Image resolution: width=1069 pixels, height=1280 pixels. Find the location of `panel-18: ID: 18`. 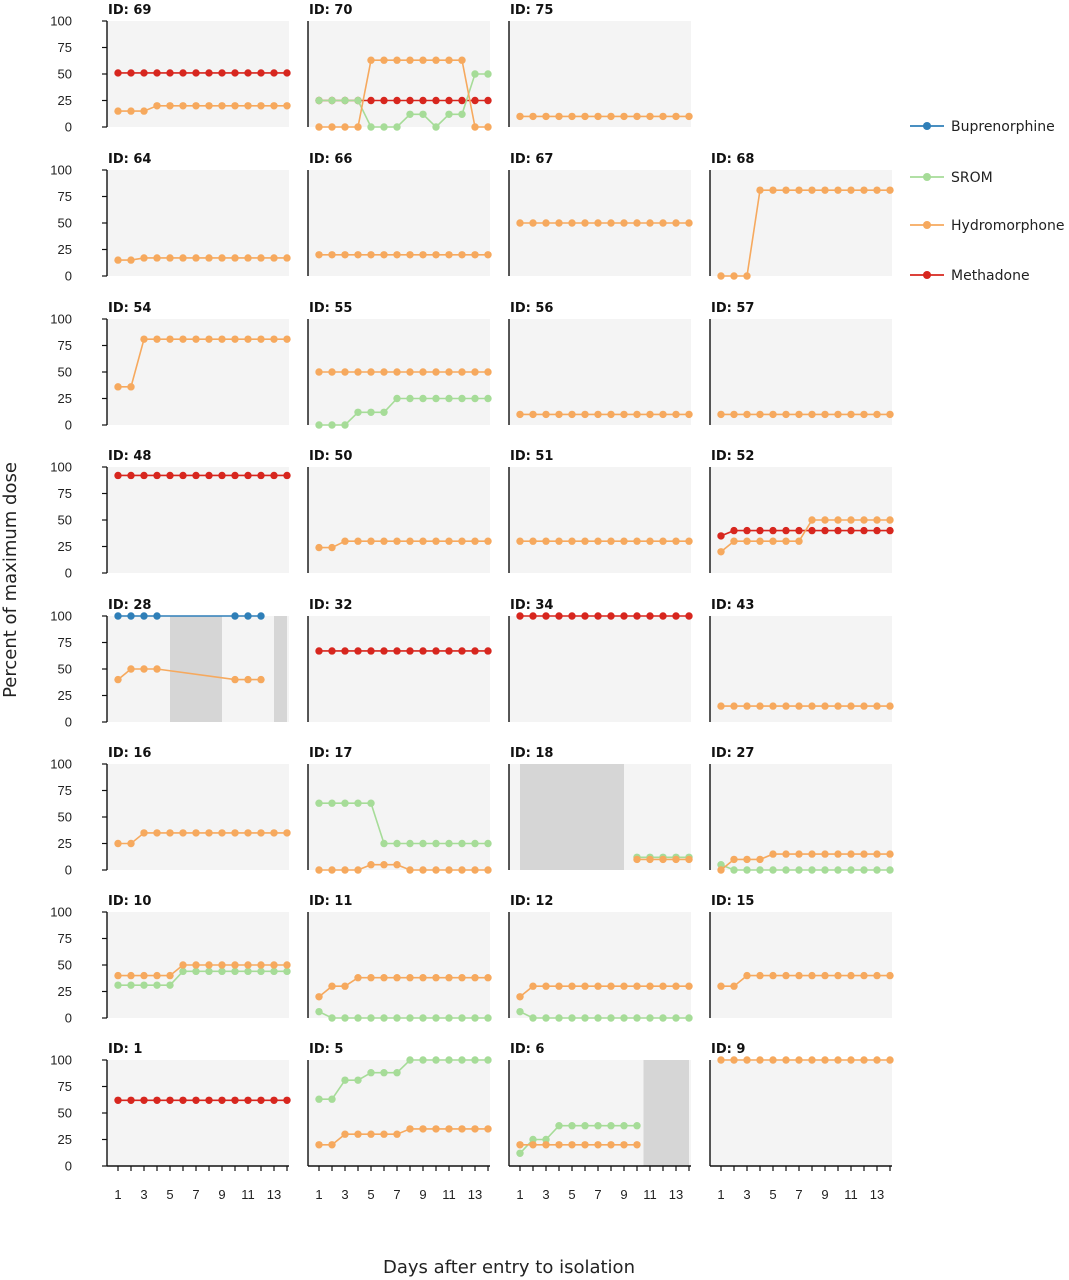

panel-18: ID: 18 is located at coordinates (600, 808).